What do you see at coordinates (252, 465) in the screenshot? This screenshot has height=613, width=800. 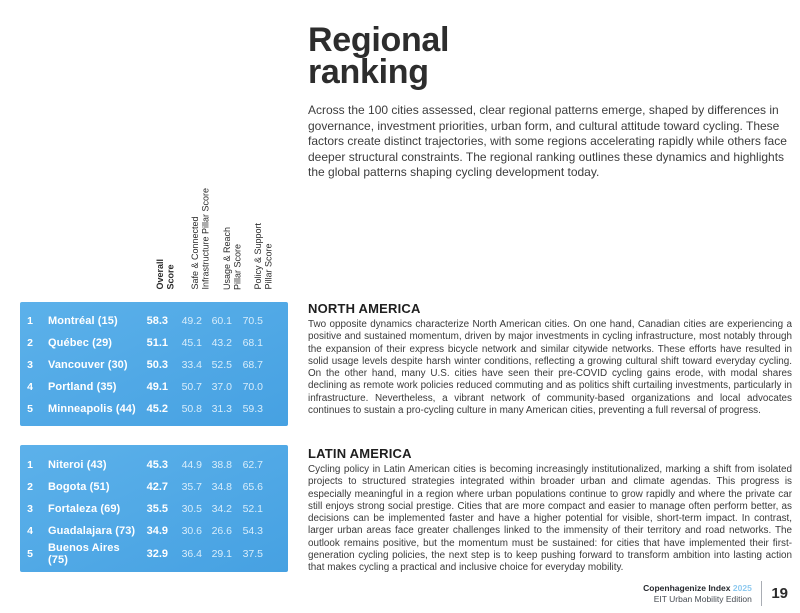 I see `policy-score: 62.7` at bounding box center [252, 465].